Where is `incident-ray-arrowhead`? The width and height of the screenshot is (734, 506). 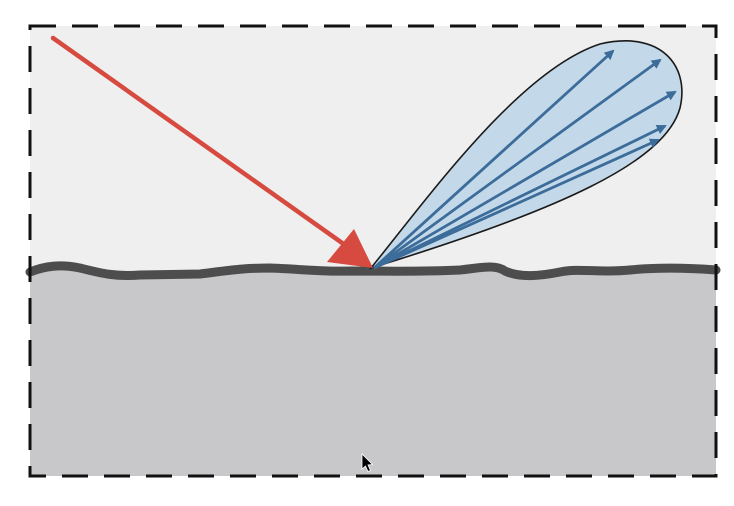 incident-ray-arrowhead is located at coordinates (350, 248).